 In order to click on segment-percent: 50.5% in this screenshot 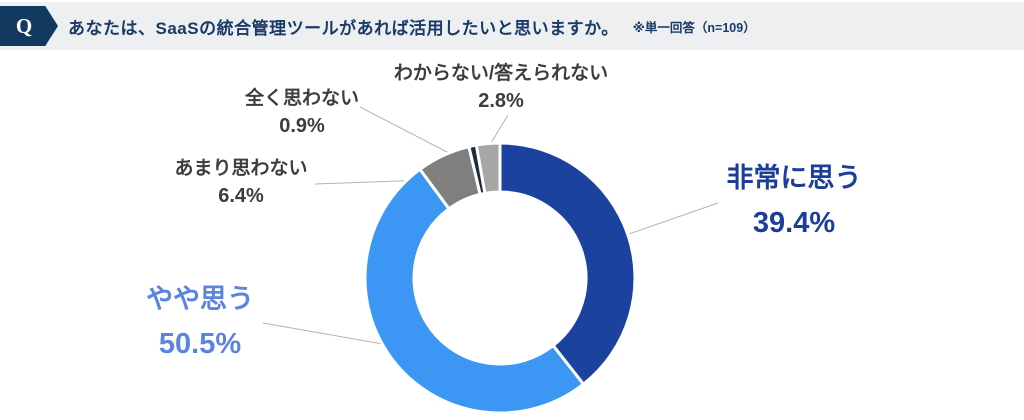, I will do `click(200, 344)`.